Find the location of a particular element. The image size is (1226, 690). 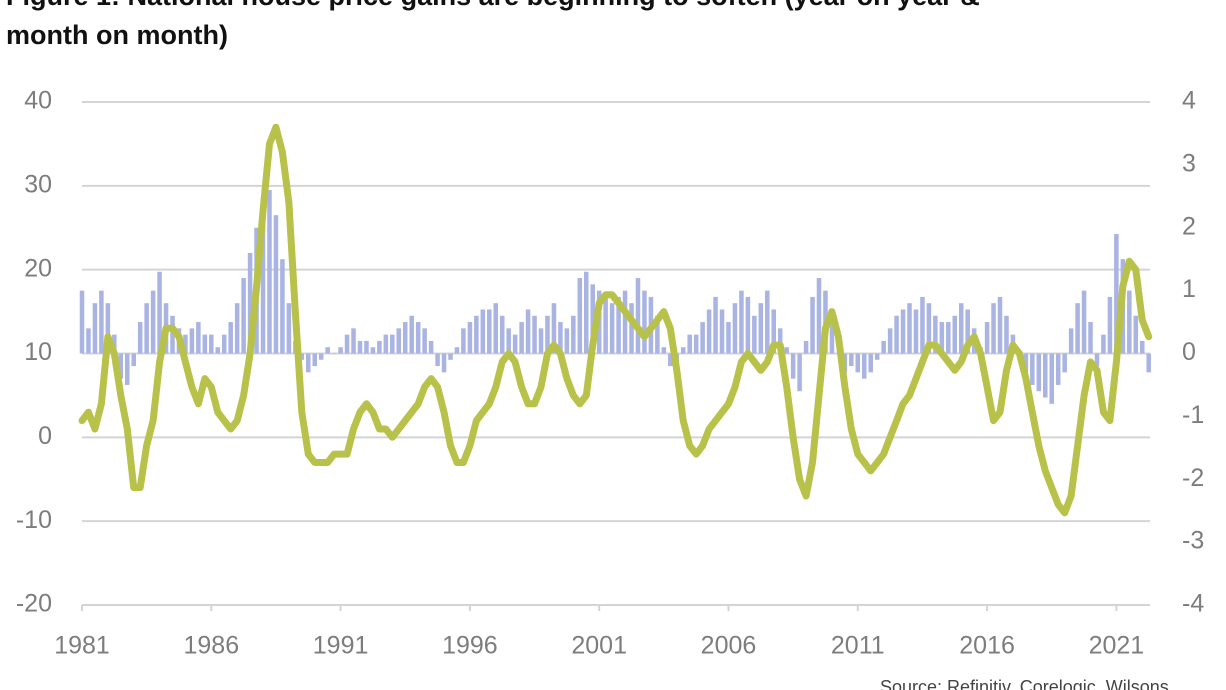

x-tick-label: 1996 is located at coordinates (470, 646).